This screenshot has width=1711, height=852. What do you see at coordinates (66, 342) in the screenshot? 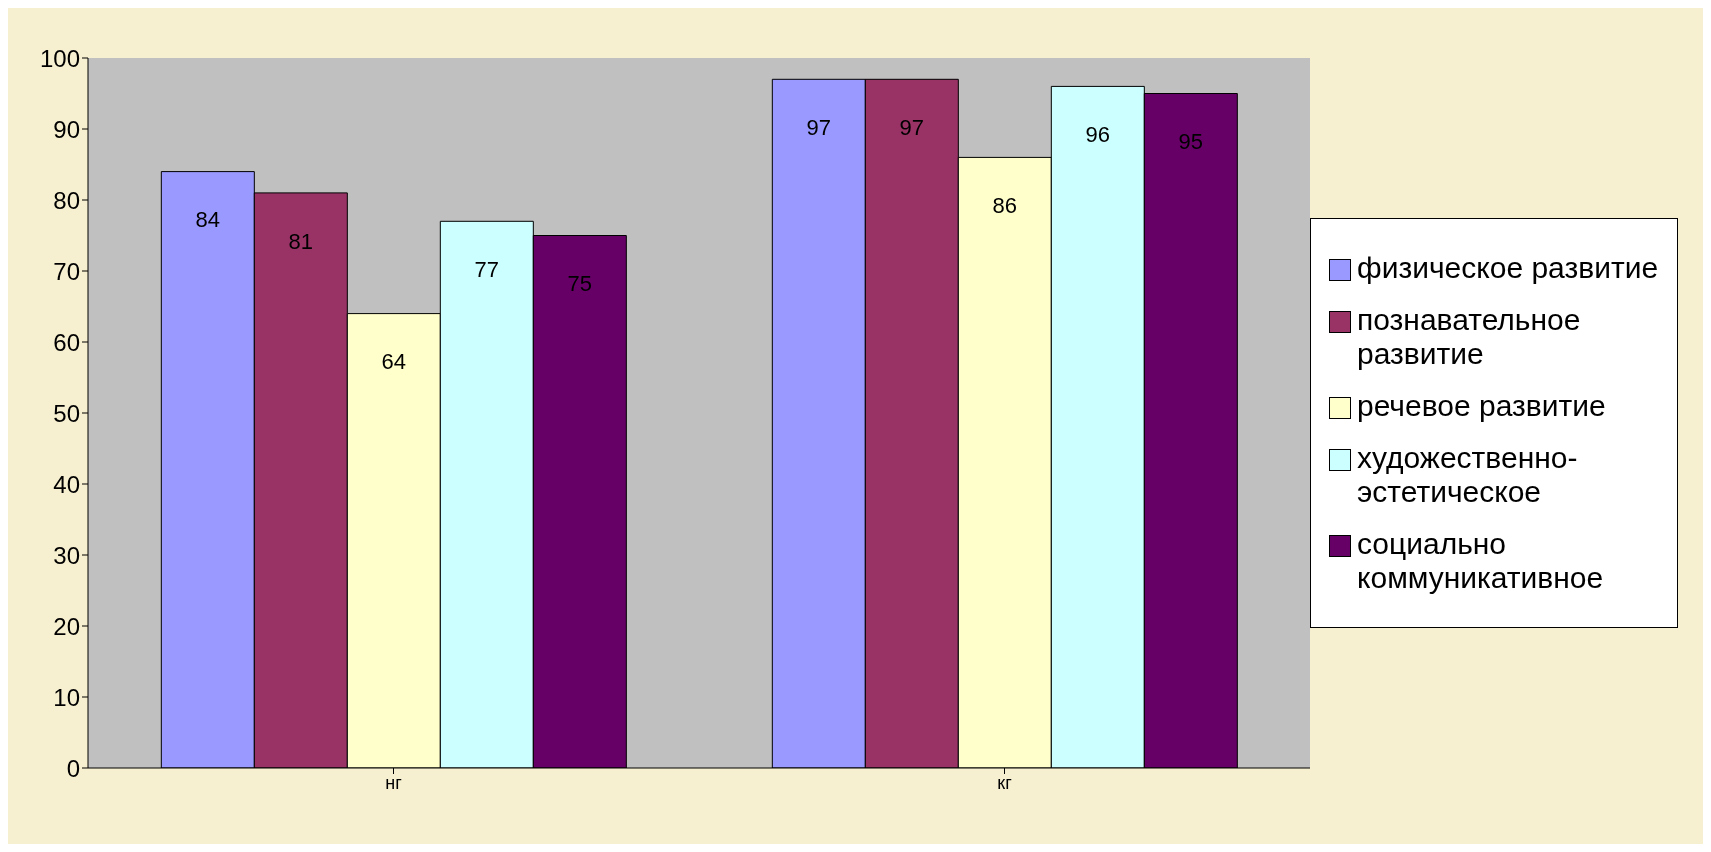
I see `y-tick-label: 60` at bounding box center [66, 342].